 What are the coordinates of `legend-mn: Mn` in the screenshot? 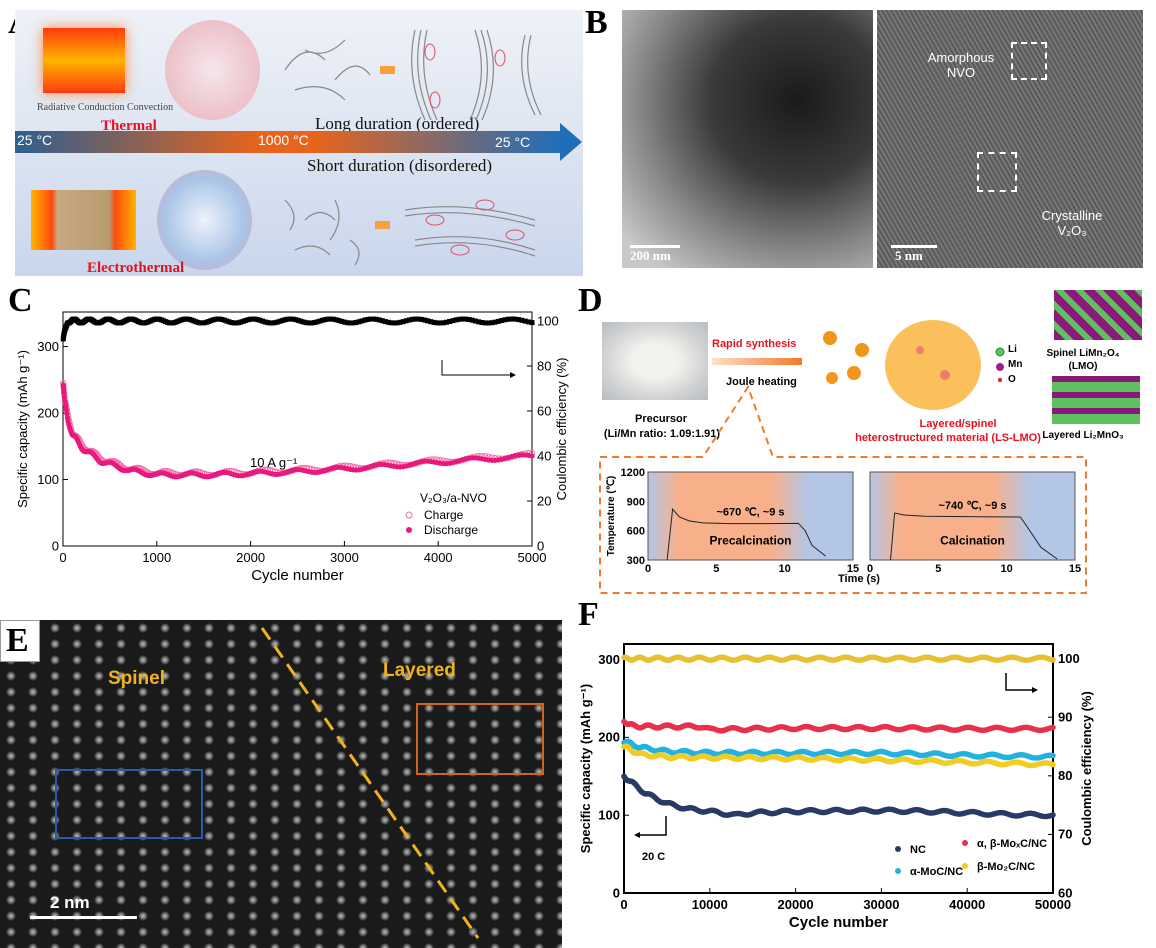 It's located at (1015, 364).